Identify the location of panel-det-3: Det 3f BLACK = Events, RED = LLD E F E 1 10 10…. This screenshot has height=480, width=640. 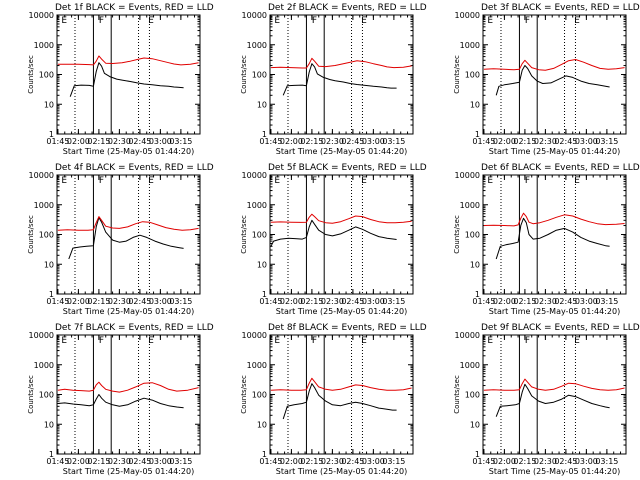
(546, 79).